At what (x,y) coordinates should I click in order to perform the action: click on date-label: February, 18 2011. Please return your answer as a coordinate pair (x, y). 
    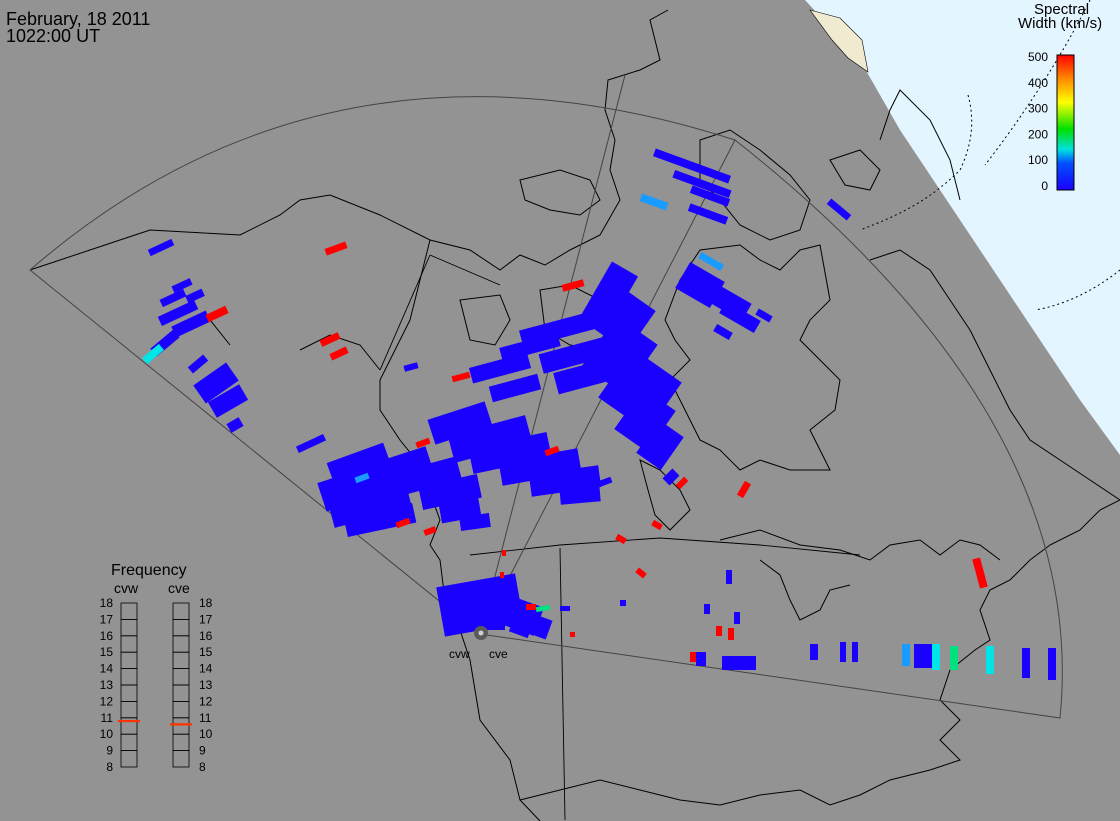
    Looking at the image, I should click on (78, 19).